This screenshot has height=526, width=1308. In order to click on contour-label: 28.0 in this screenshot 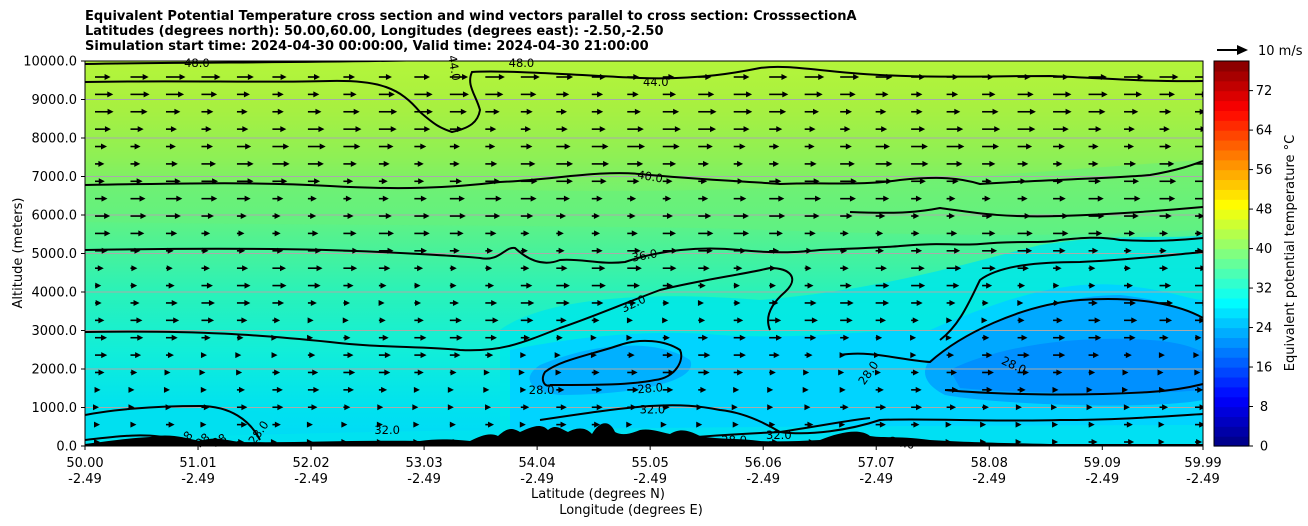, I will do `click(734, 440)`.